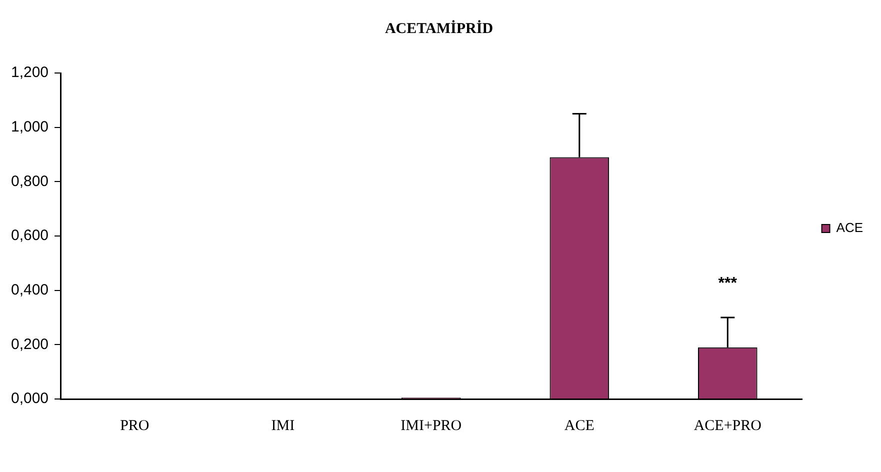 The image size is (881, 472). Describe the element at coordinates (29, 289) in the screenshot. I see `y-tick-label: 0,400` at that location.